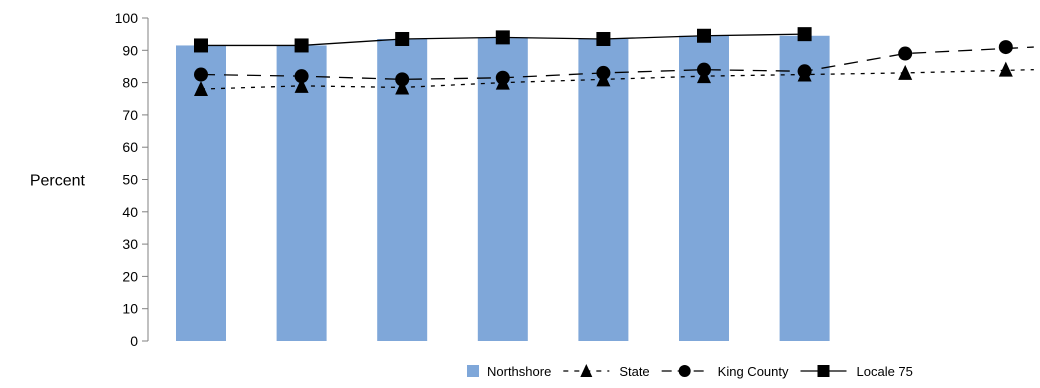 This screenshot has width=1040, height=388. I want to click on legend-item-state: State, so click(606, 371).